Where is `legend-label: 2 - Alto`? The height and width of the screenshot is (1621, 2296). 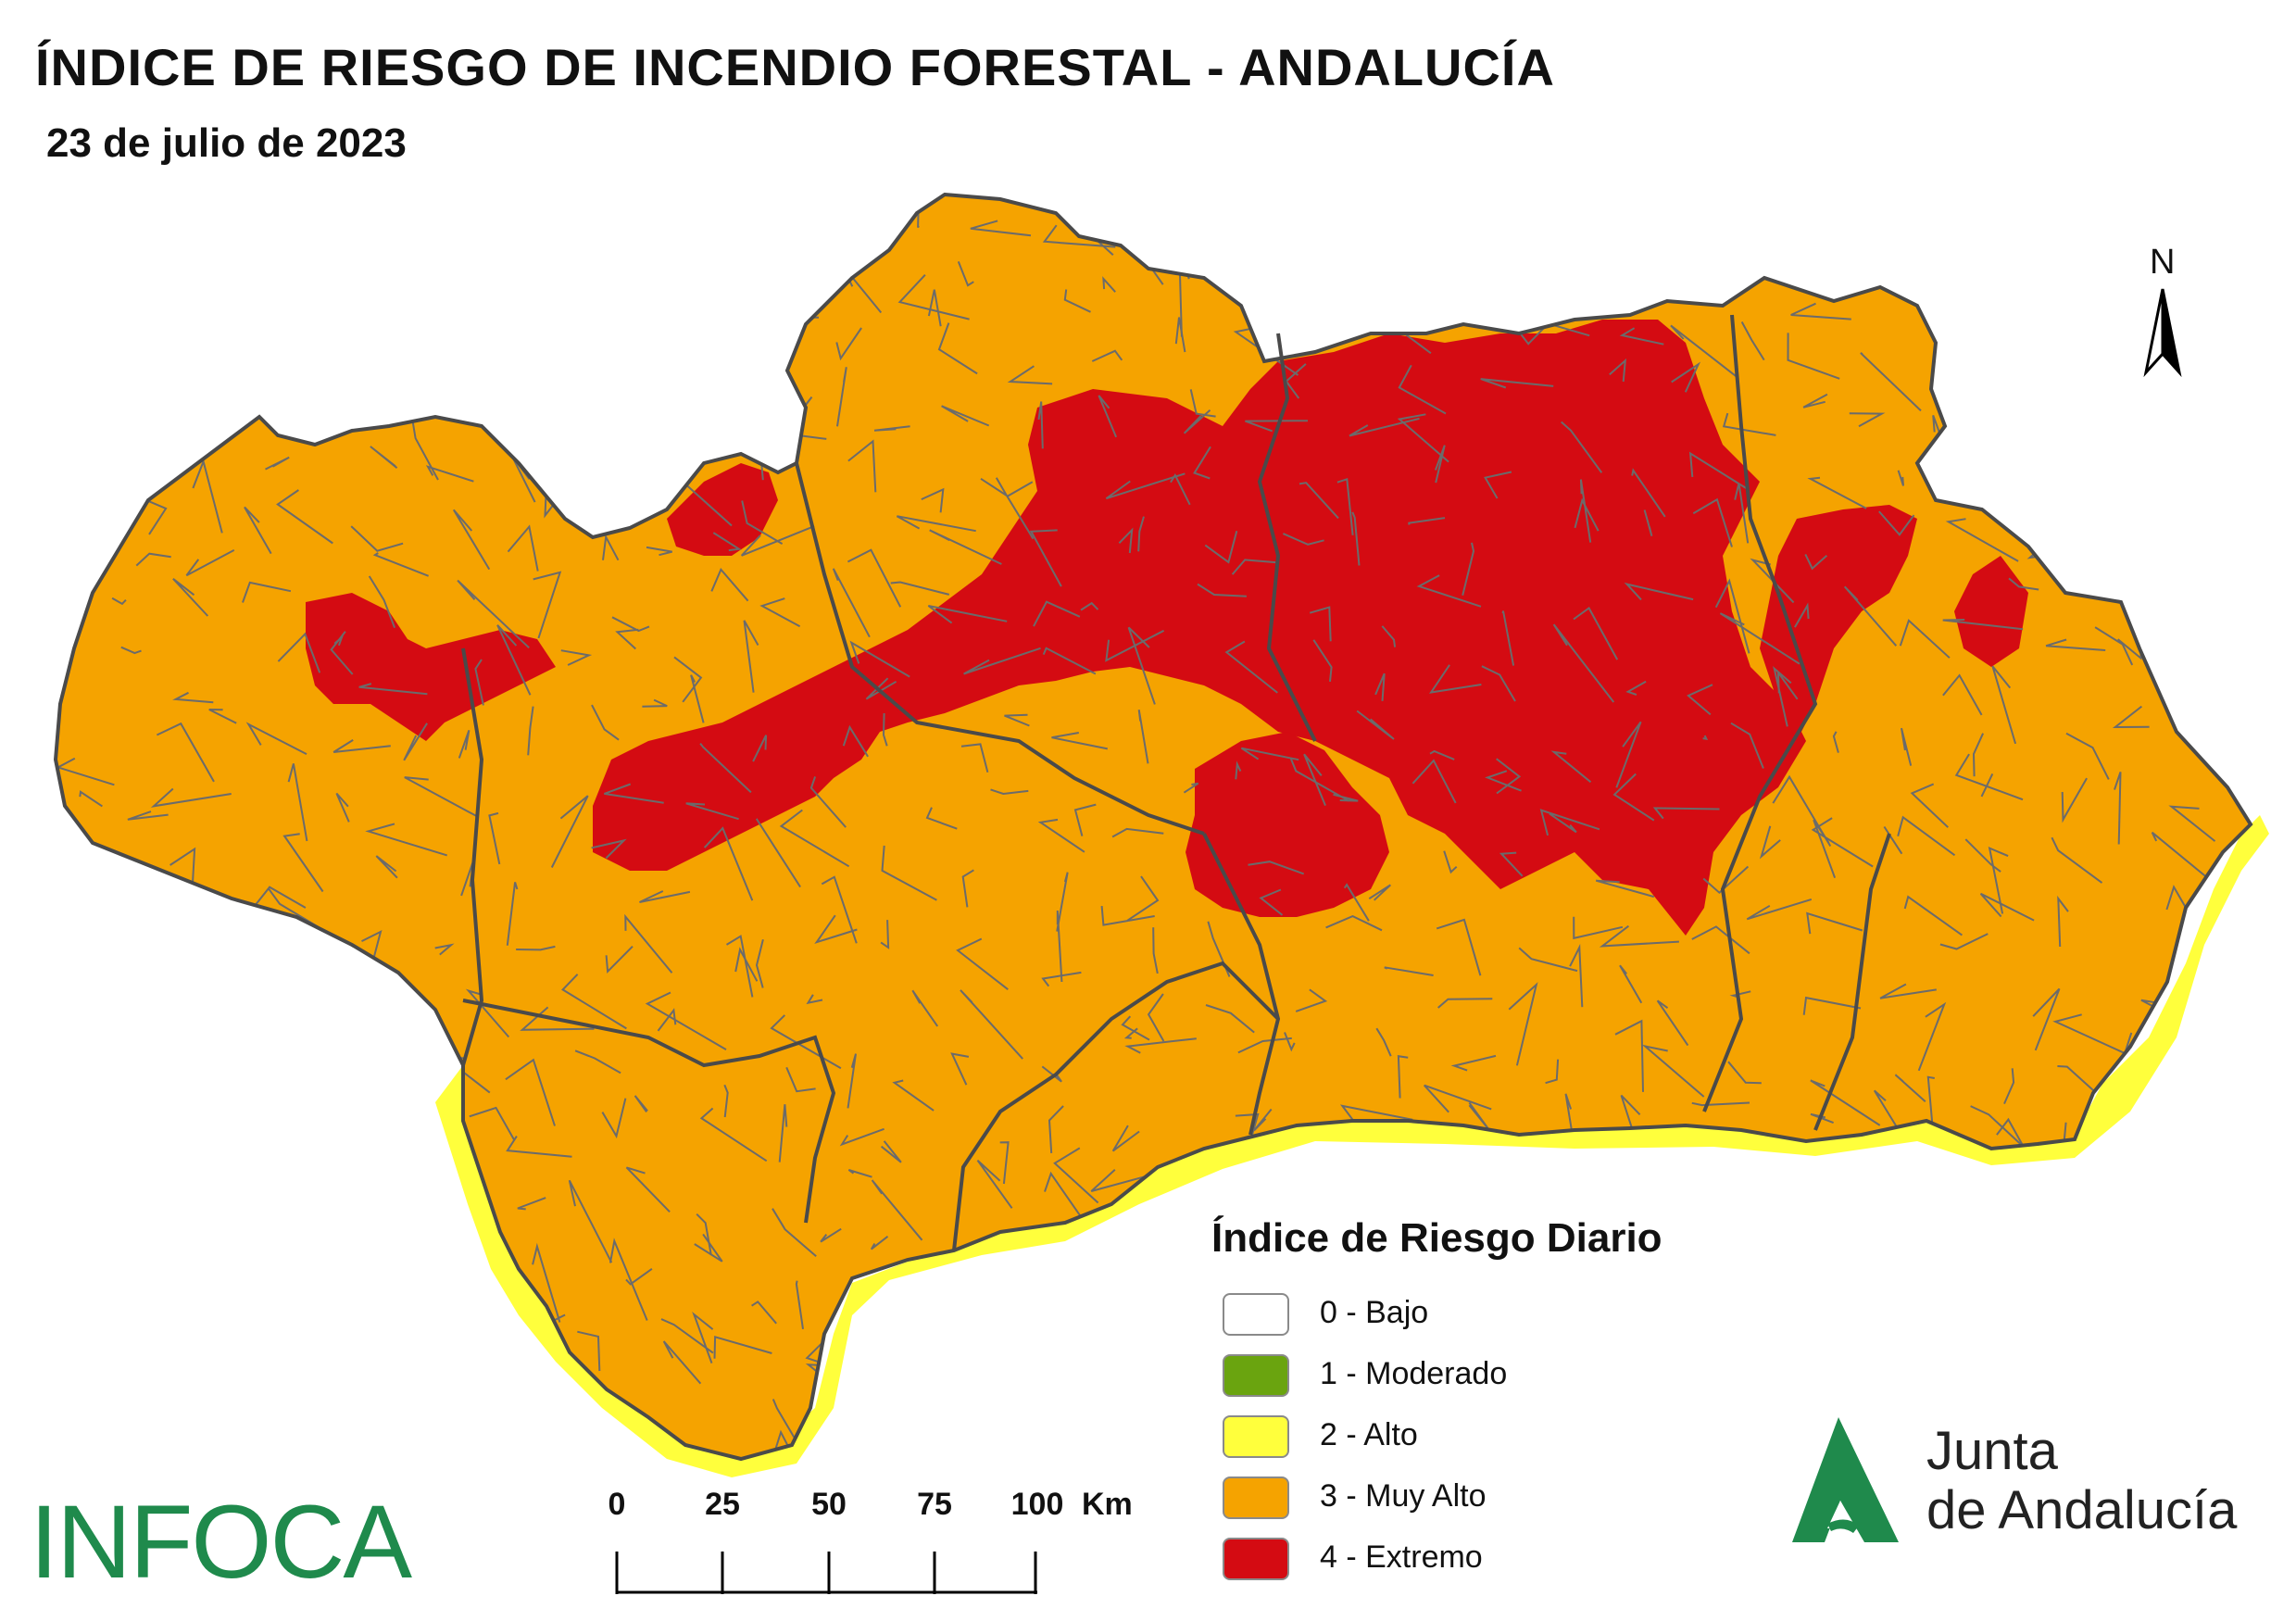
legend-label: 2 - Alto is located at coordinates (1369, 1434).